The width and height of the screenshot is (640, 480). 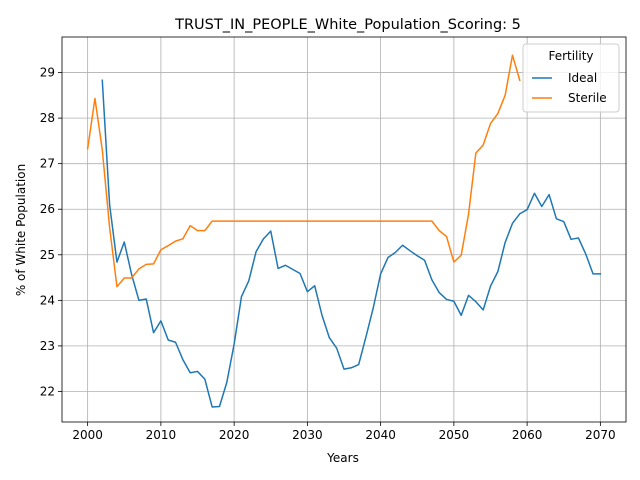 What do you see at coordinates (234, 435) in the screenshot?
I see `x-tick-label: 2020` at bounding box center [234, 435].